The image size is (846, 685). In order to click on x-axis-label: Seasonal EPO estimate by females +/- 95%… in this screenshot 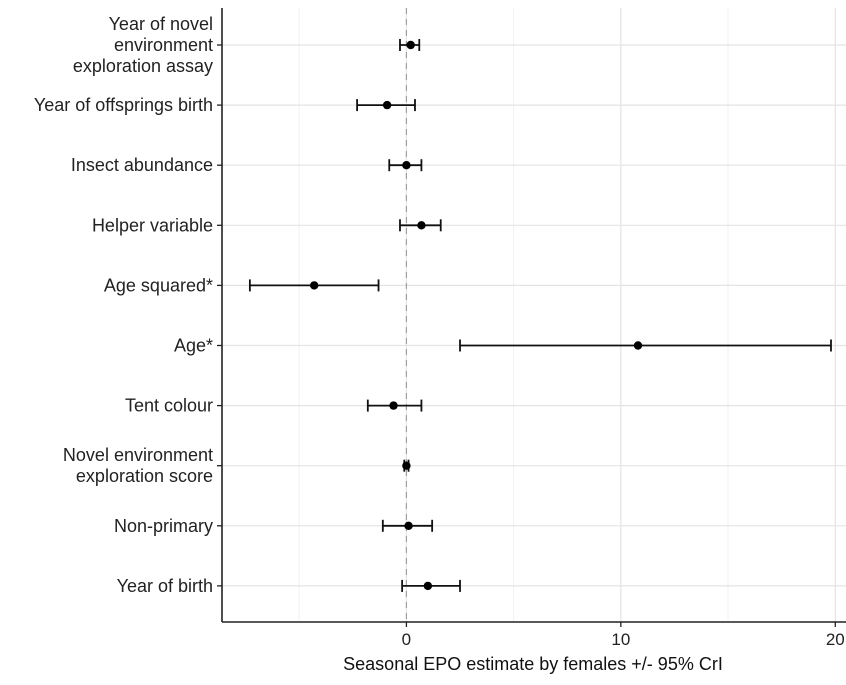, I will do `click(533, 664)`.